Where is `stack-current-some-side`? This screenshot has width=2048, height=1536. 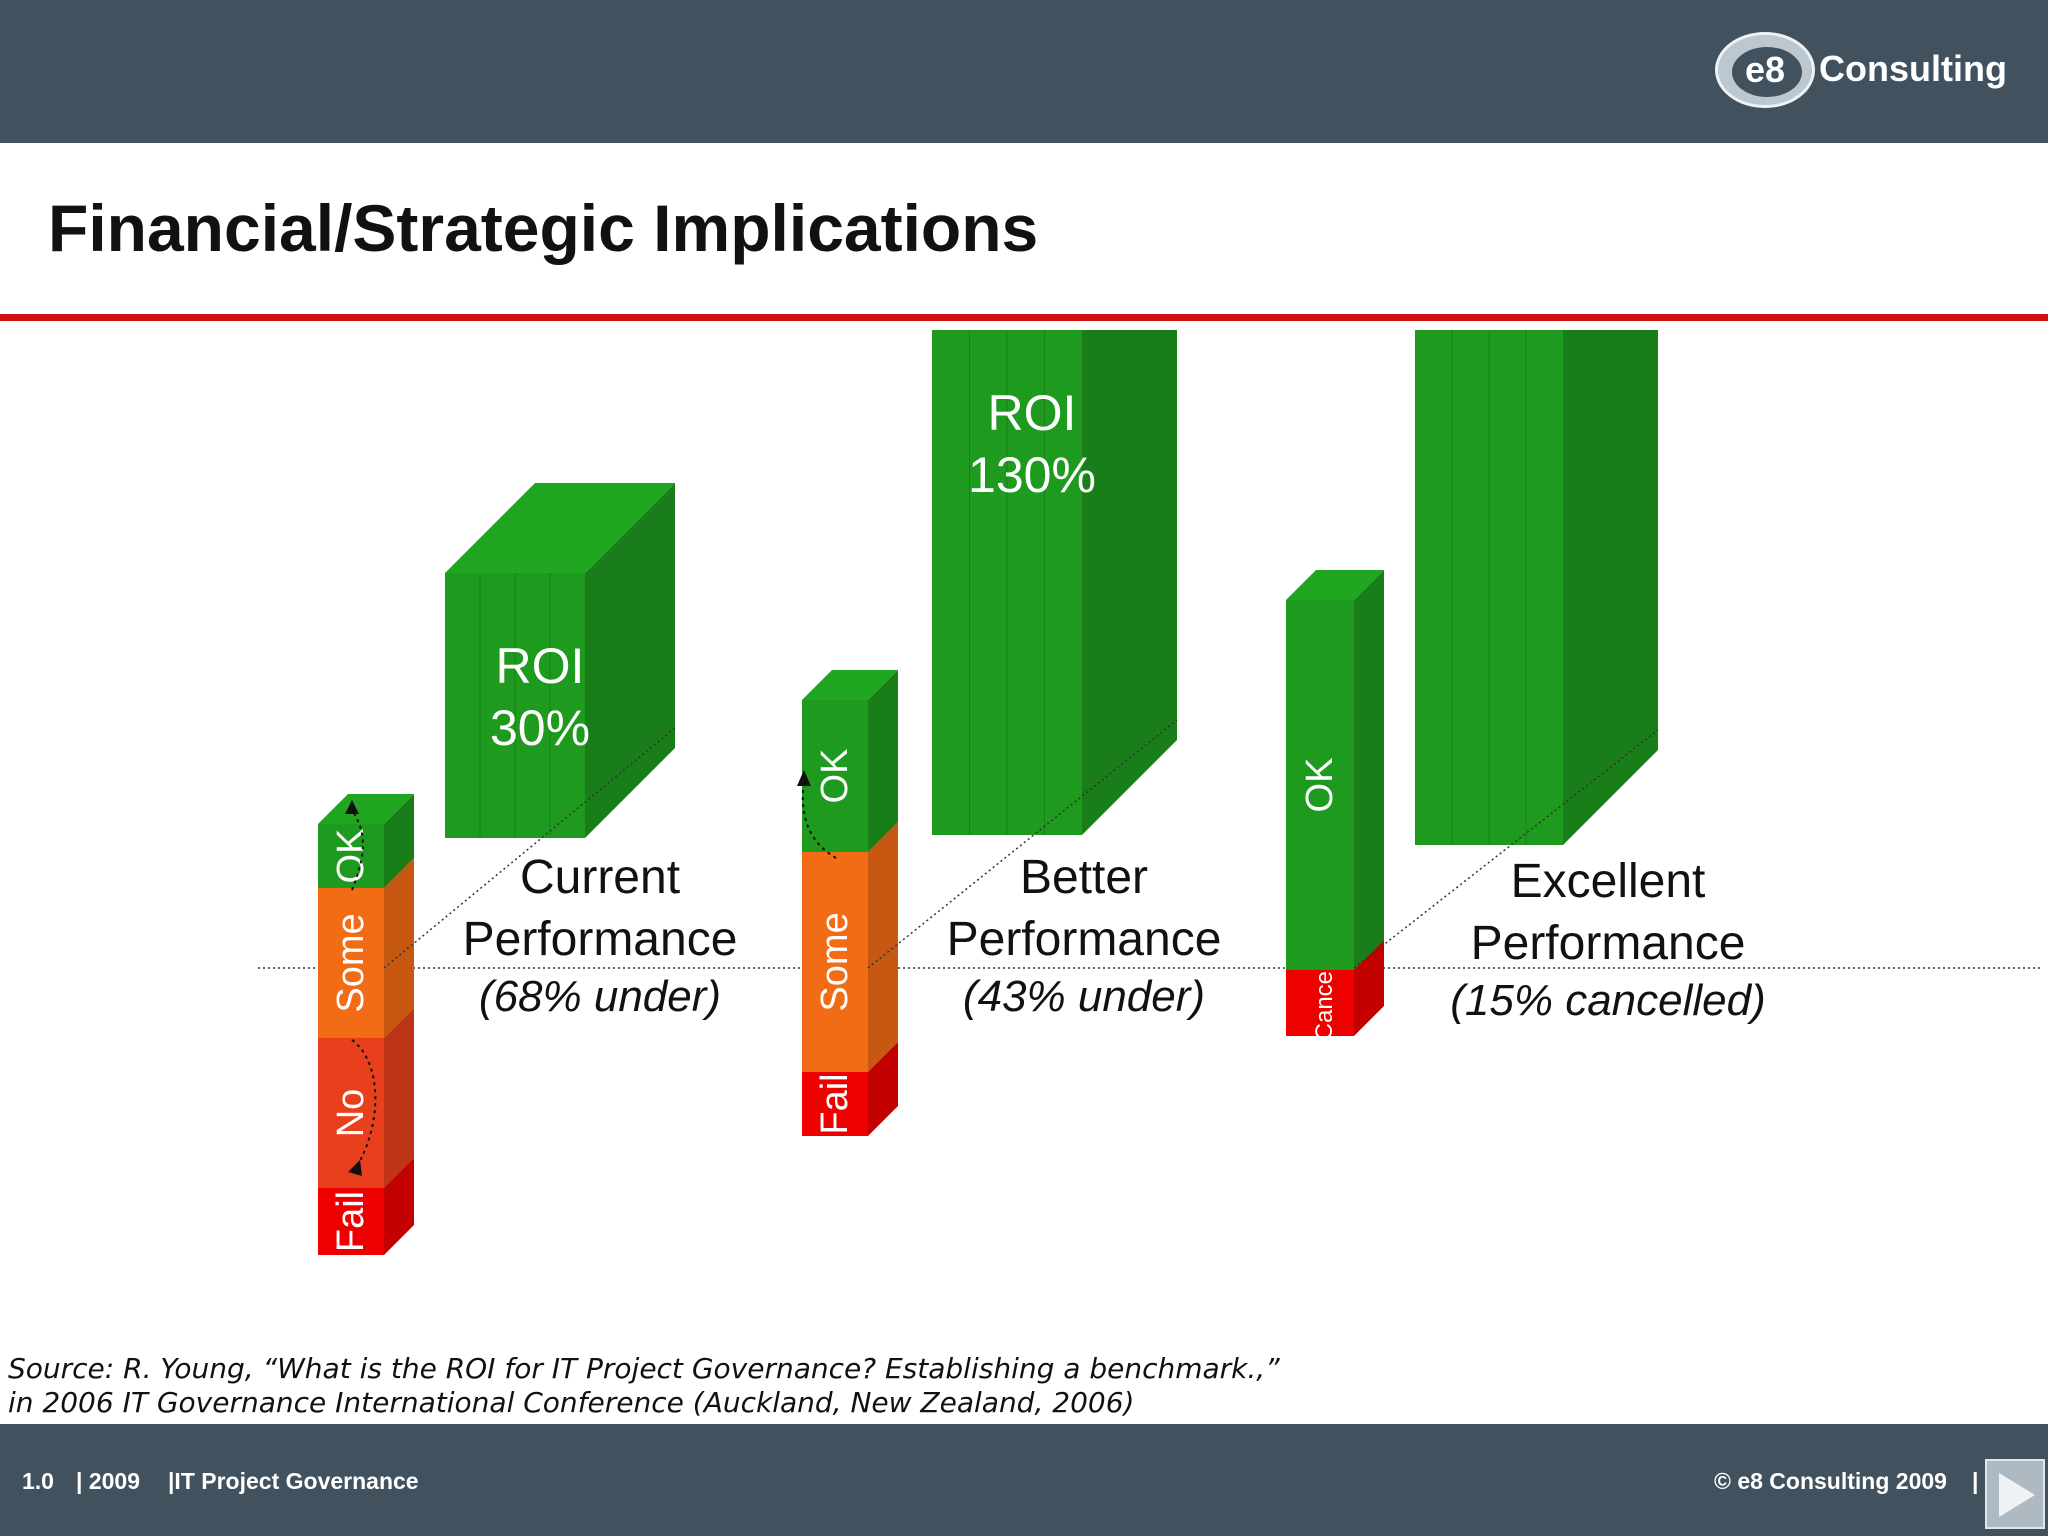 stack-current-some-side is located at coordinates (399, 948).